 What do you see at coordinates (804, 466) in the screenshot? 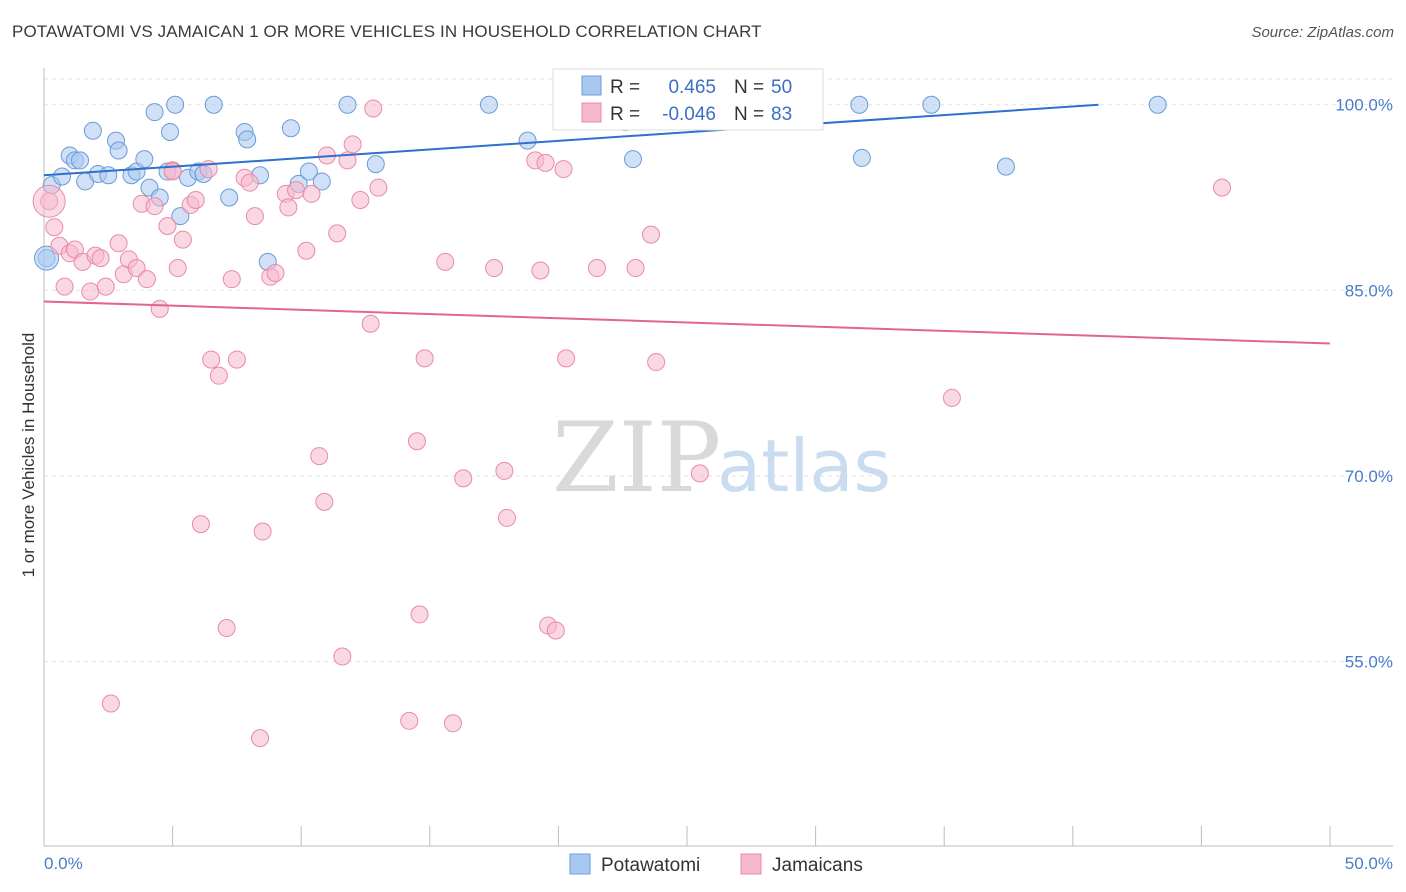
I see `watermark-atlas: atlas` at bounding box center [804, 466].